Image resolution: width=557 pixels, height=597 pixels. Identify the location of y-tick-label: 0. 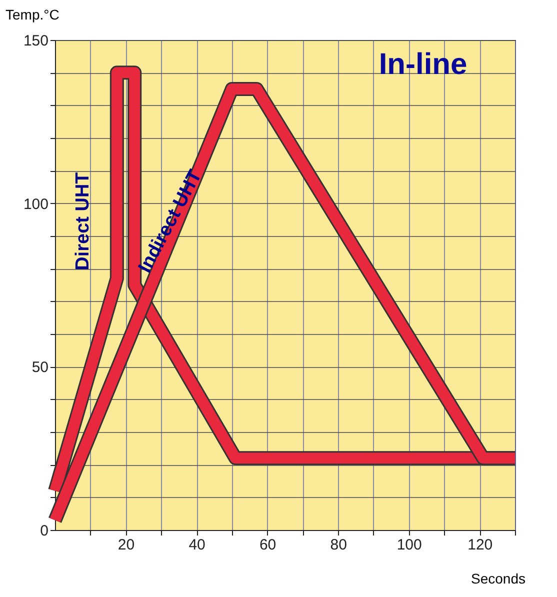
(44, 531).